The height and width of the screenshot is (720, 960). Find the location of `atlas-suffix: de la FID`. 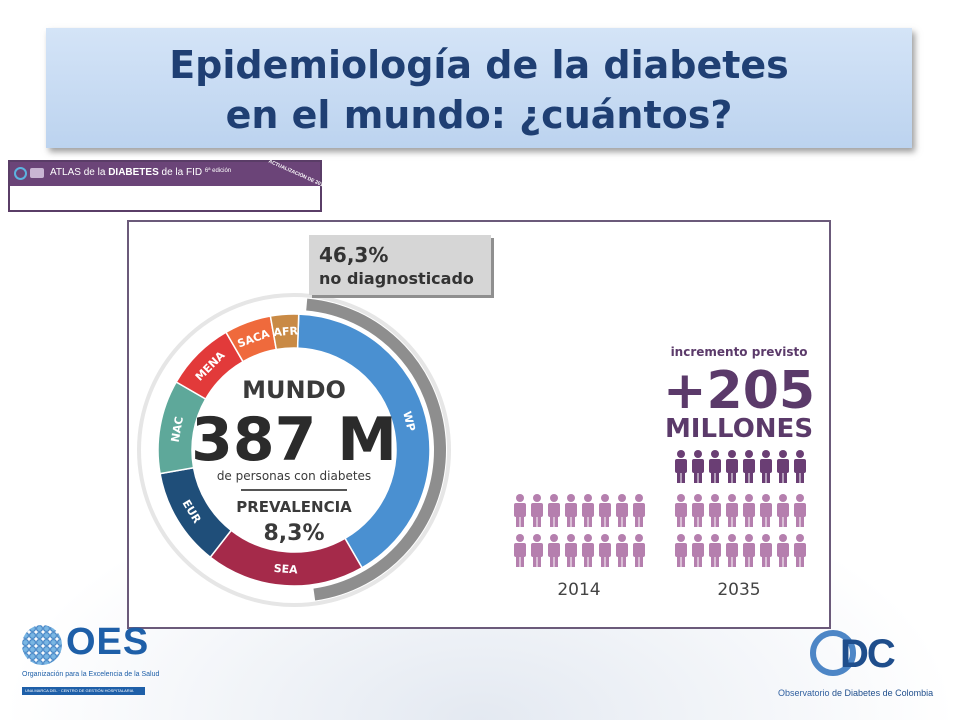

atlas-suffix: de la FID is located at coordinates (180, 172).